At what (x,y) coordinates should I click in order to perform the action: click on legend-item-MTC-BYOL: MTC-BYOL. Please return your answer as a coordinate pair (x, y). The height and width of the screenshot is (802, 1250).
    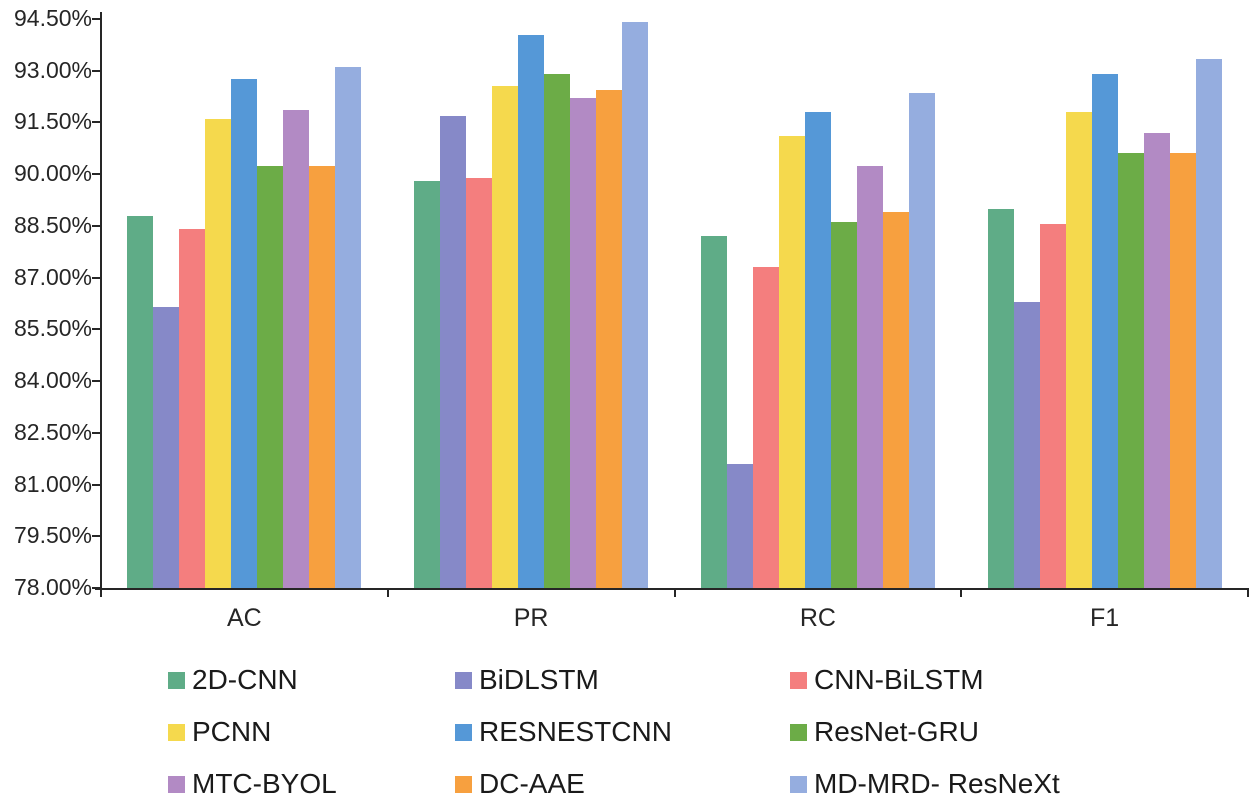
    Looking at the image, I should click on (252, 784).